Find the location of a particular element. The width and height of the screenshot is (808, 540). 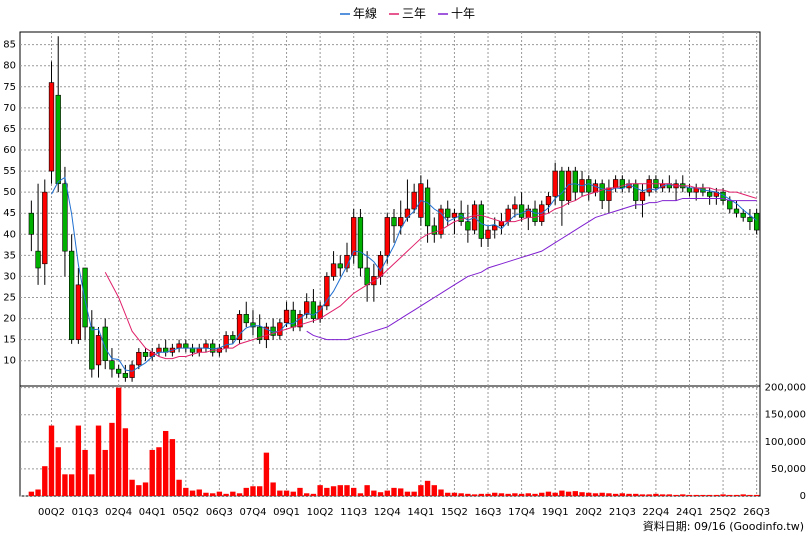

y-tick-label: 75 is located at coordinates (9, 87).